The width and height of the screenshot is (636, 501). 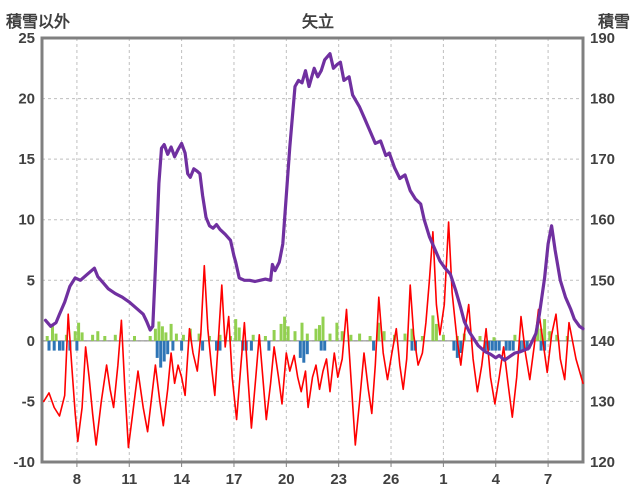 What do you see at coordinates (26, 99) in the screenshot?
I see `left-axis-tick-label: 20` at bounding box center [26, 99].